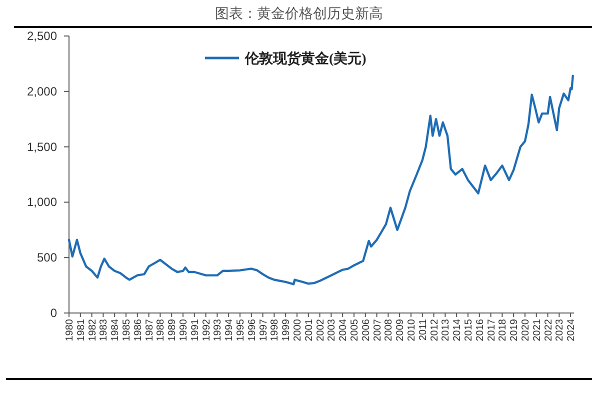 The height and width of the screenshot is (400, 598). I want to click on x-tick-label: 1999, so click(286, 330).